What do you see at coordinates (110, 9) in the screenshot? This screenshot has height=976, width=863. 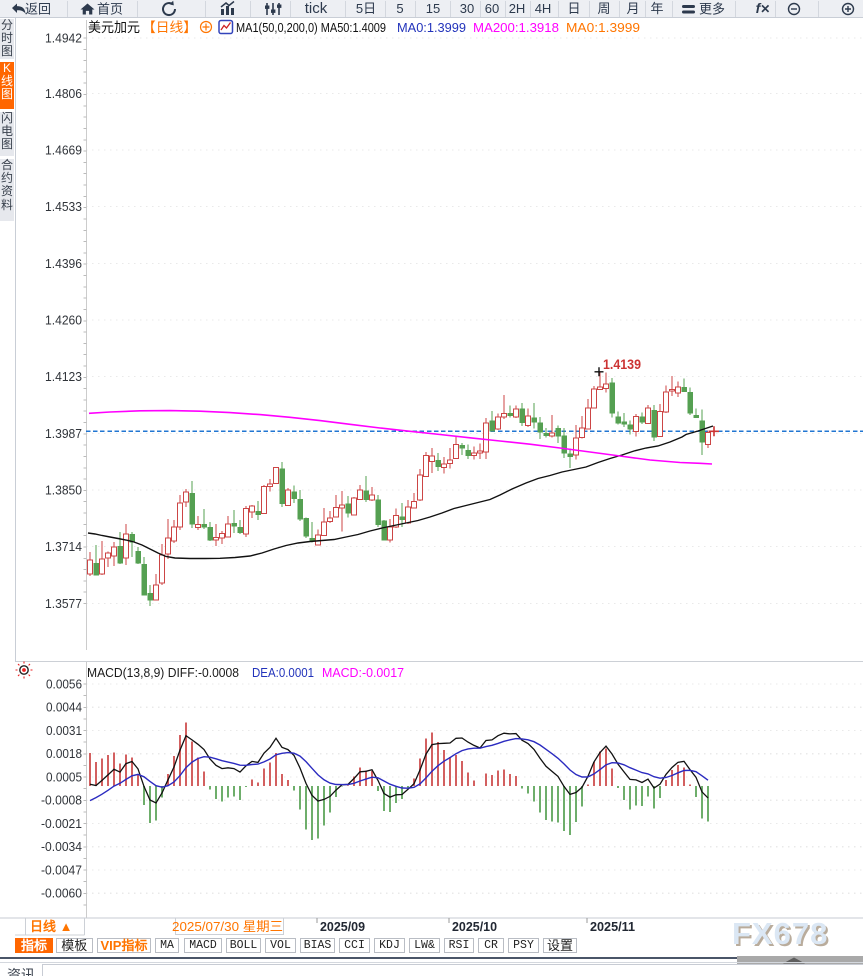 I see `svg-text: 首页` at bounding box center [110, 9].